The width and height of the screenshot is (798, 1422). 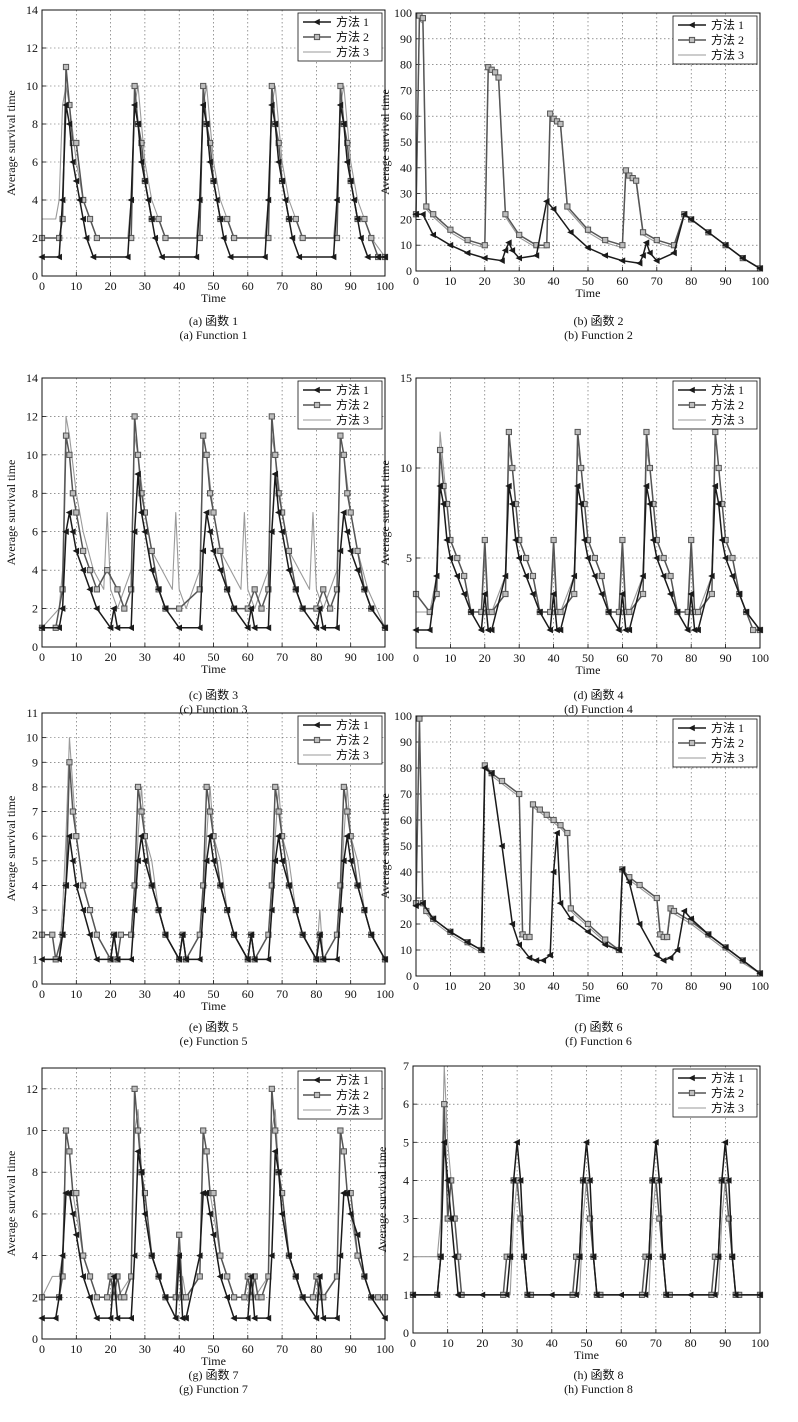 What do you see at coordinates (406, 39) in the screenshot?
I see `y-tick-label: 90` at bounding box center [406, 39].